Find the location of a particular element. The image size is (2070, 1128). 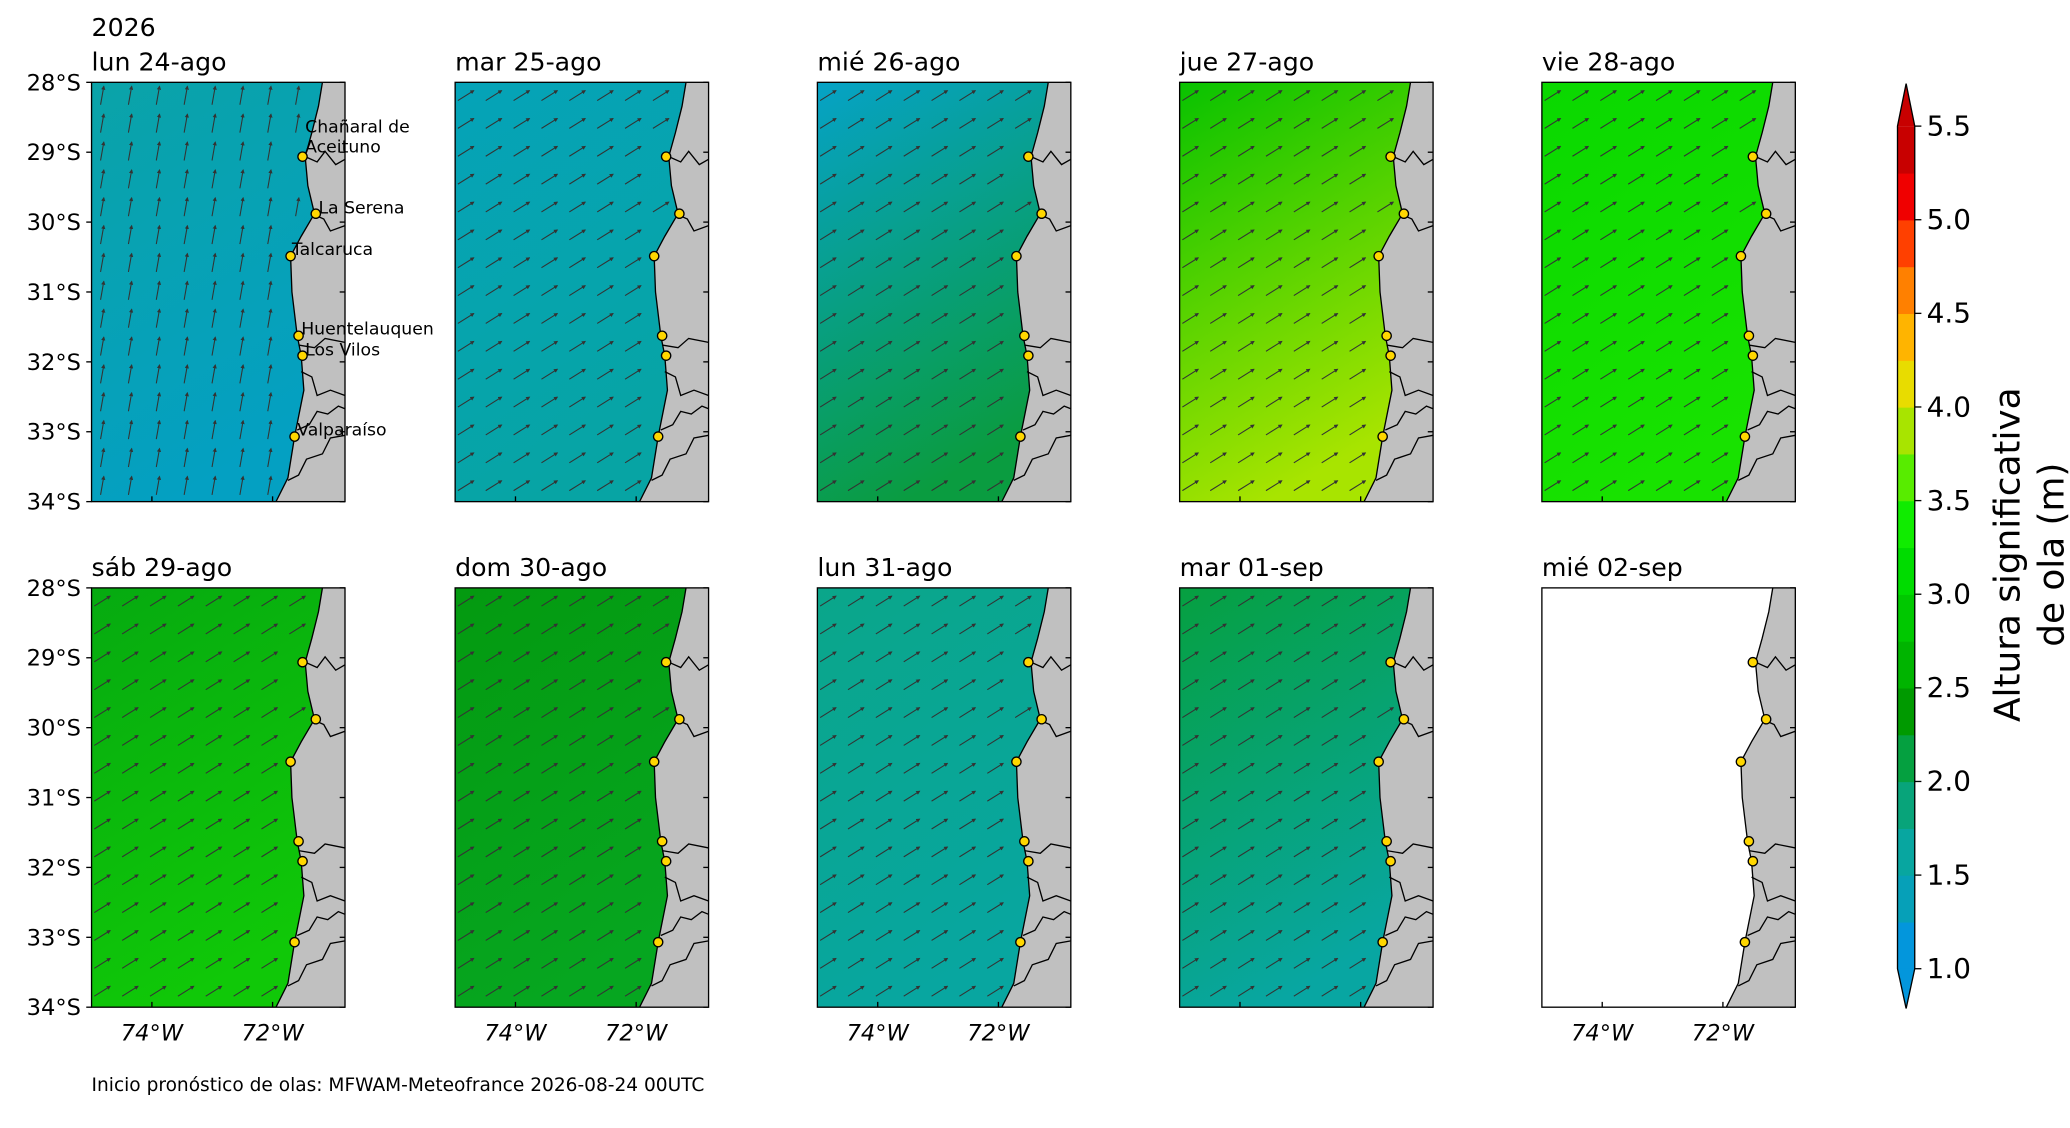

lat-tick-label: 33°S is located at coordinates (54, 938).